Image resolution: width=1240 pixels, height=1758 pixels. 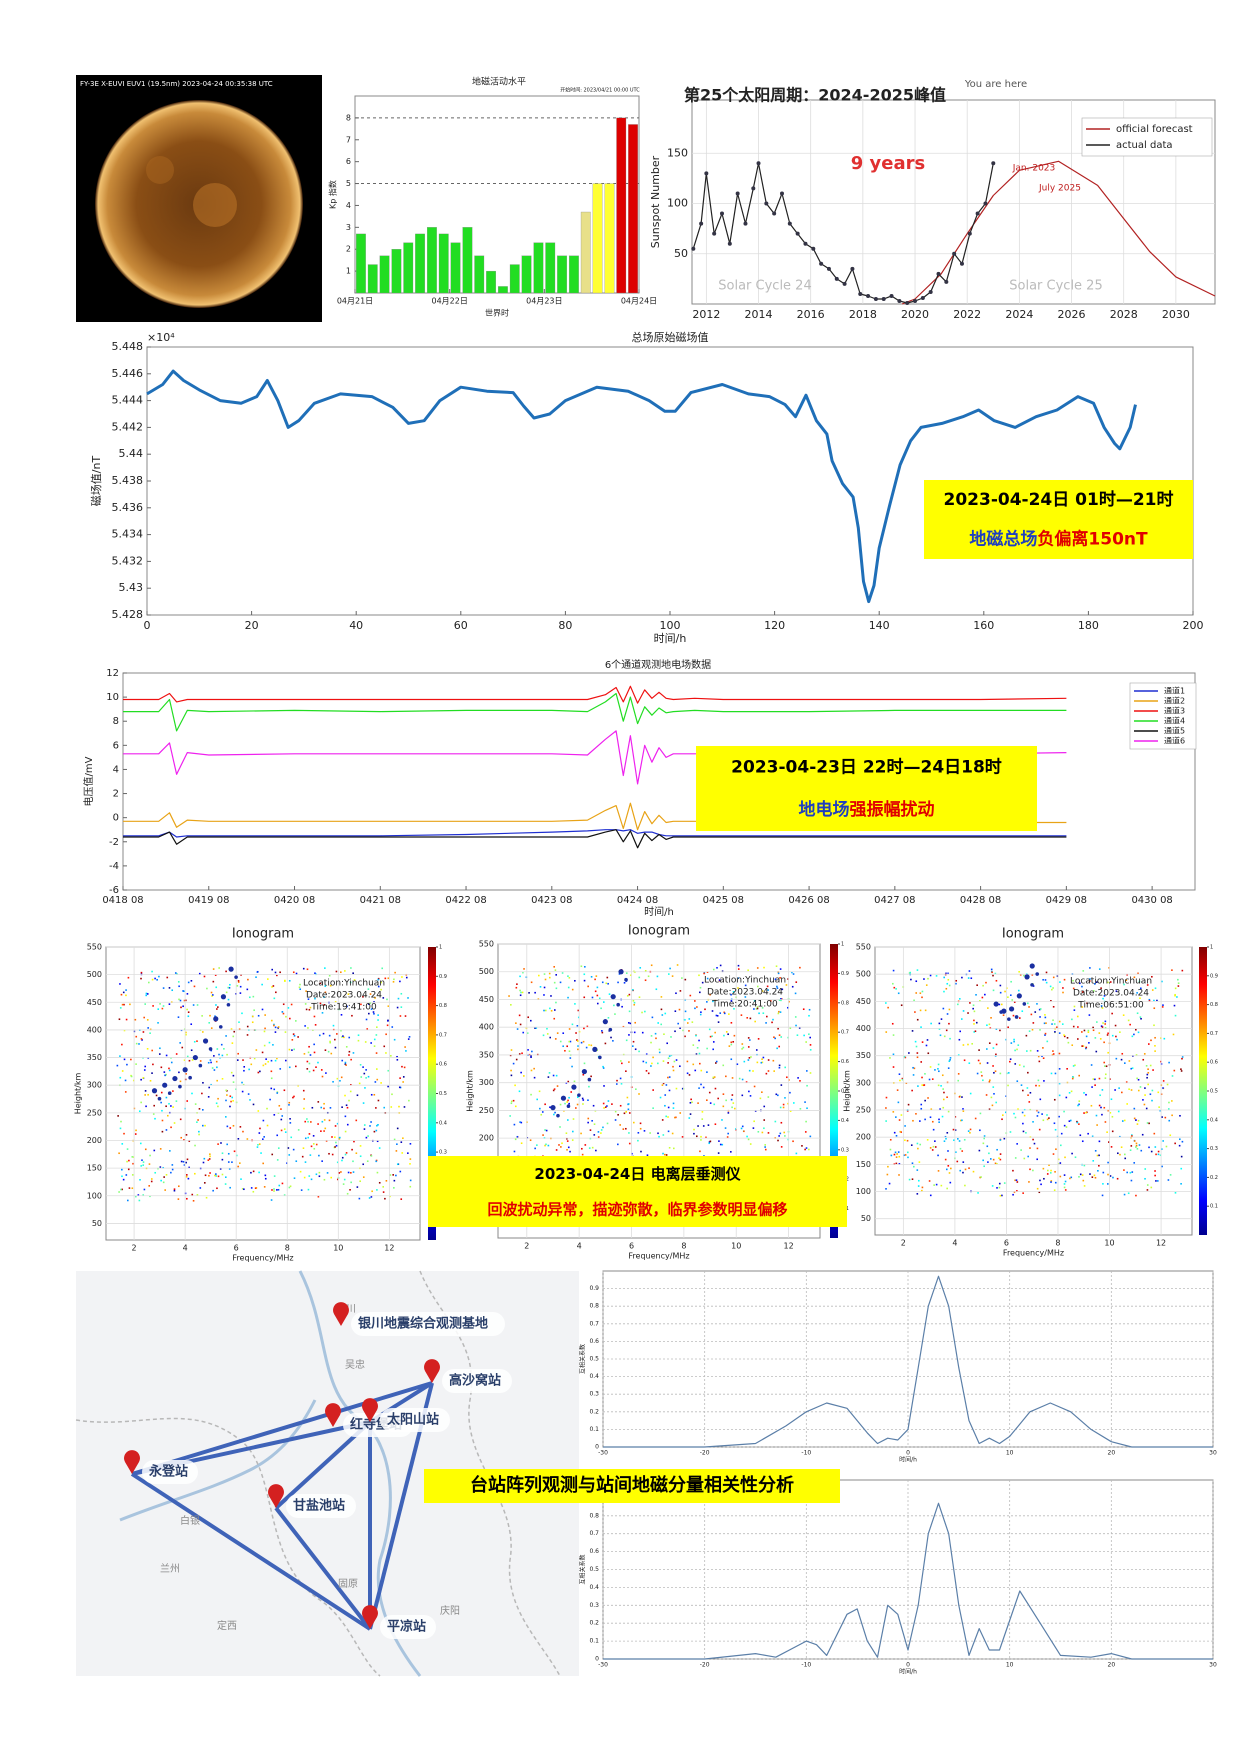 What do you see at coordinates (389, 1248) in the screenshot?
I see `x-tick-label: 12` at bounding box center [389, 1248].